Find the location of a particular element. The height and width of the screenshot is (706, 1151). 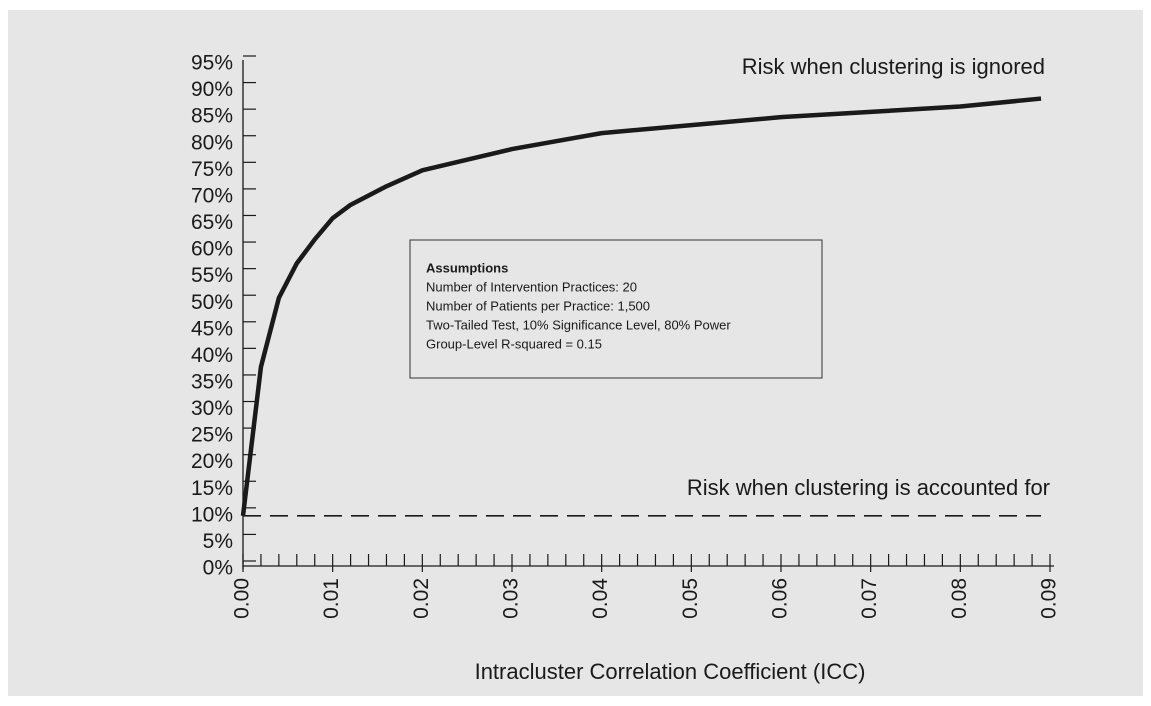

y-tick-label: 5% is located at coordinates (218, 541).